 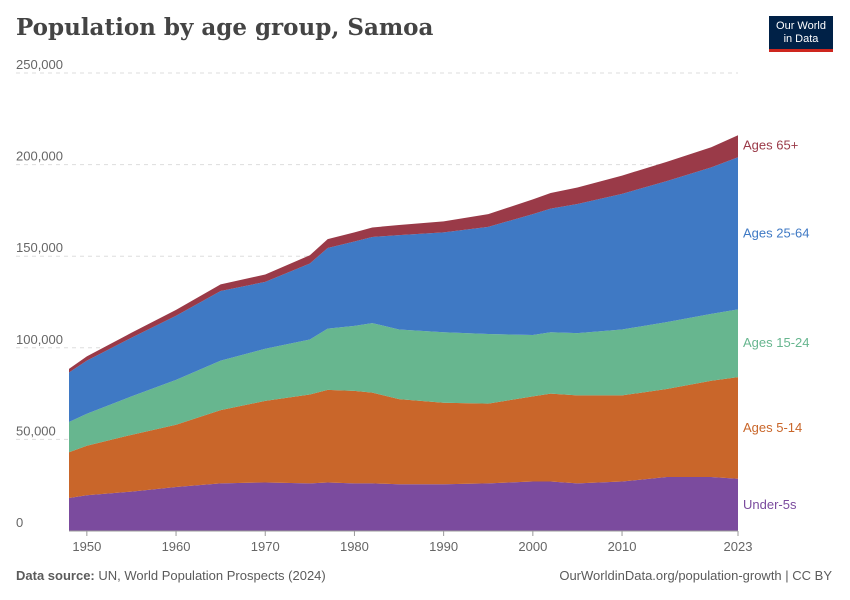 I want to click on y-tick-label: 250,000, so click(x=39, y=64).